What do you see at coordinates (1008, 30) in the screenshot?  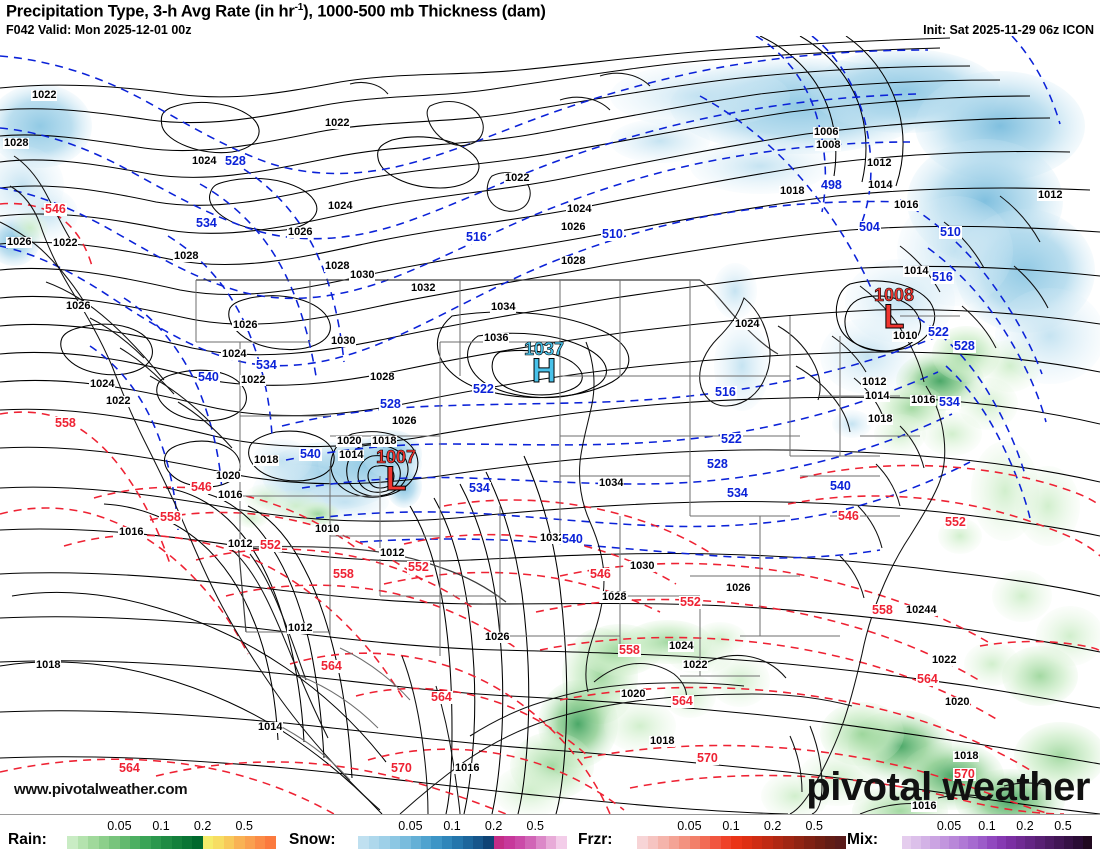 I see `init-time: Init: Sat 2025-11-29 06z ICON` at bounding box center [1008, 30].